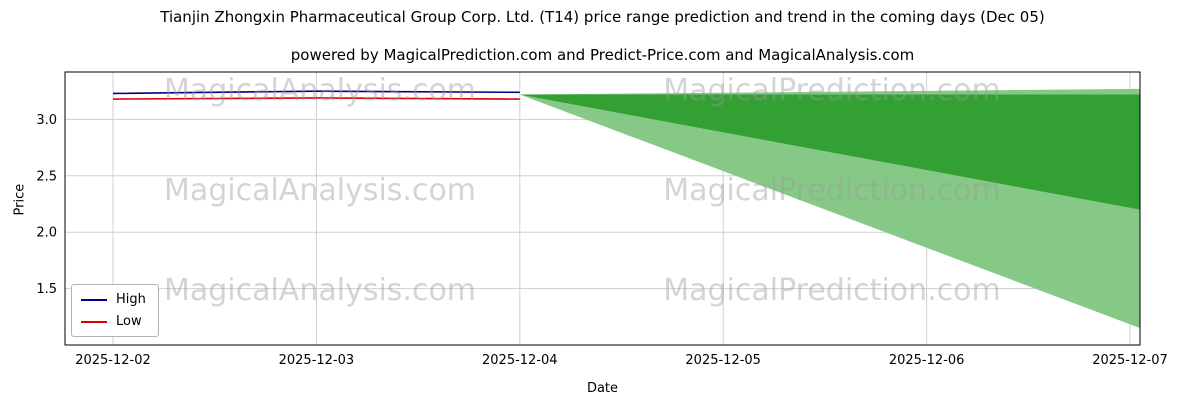 This screenshot has width=1200, height=400. Describe the element at coordinates (94, 299) in the screenshot. I see `legend-high-line-swatch` at that location.